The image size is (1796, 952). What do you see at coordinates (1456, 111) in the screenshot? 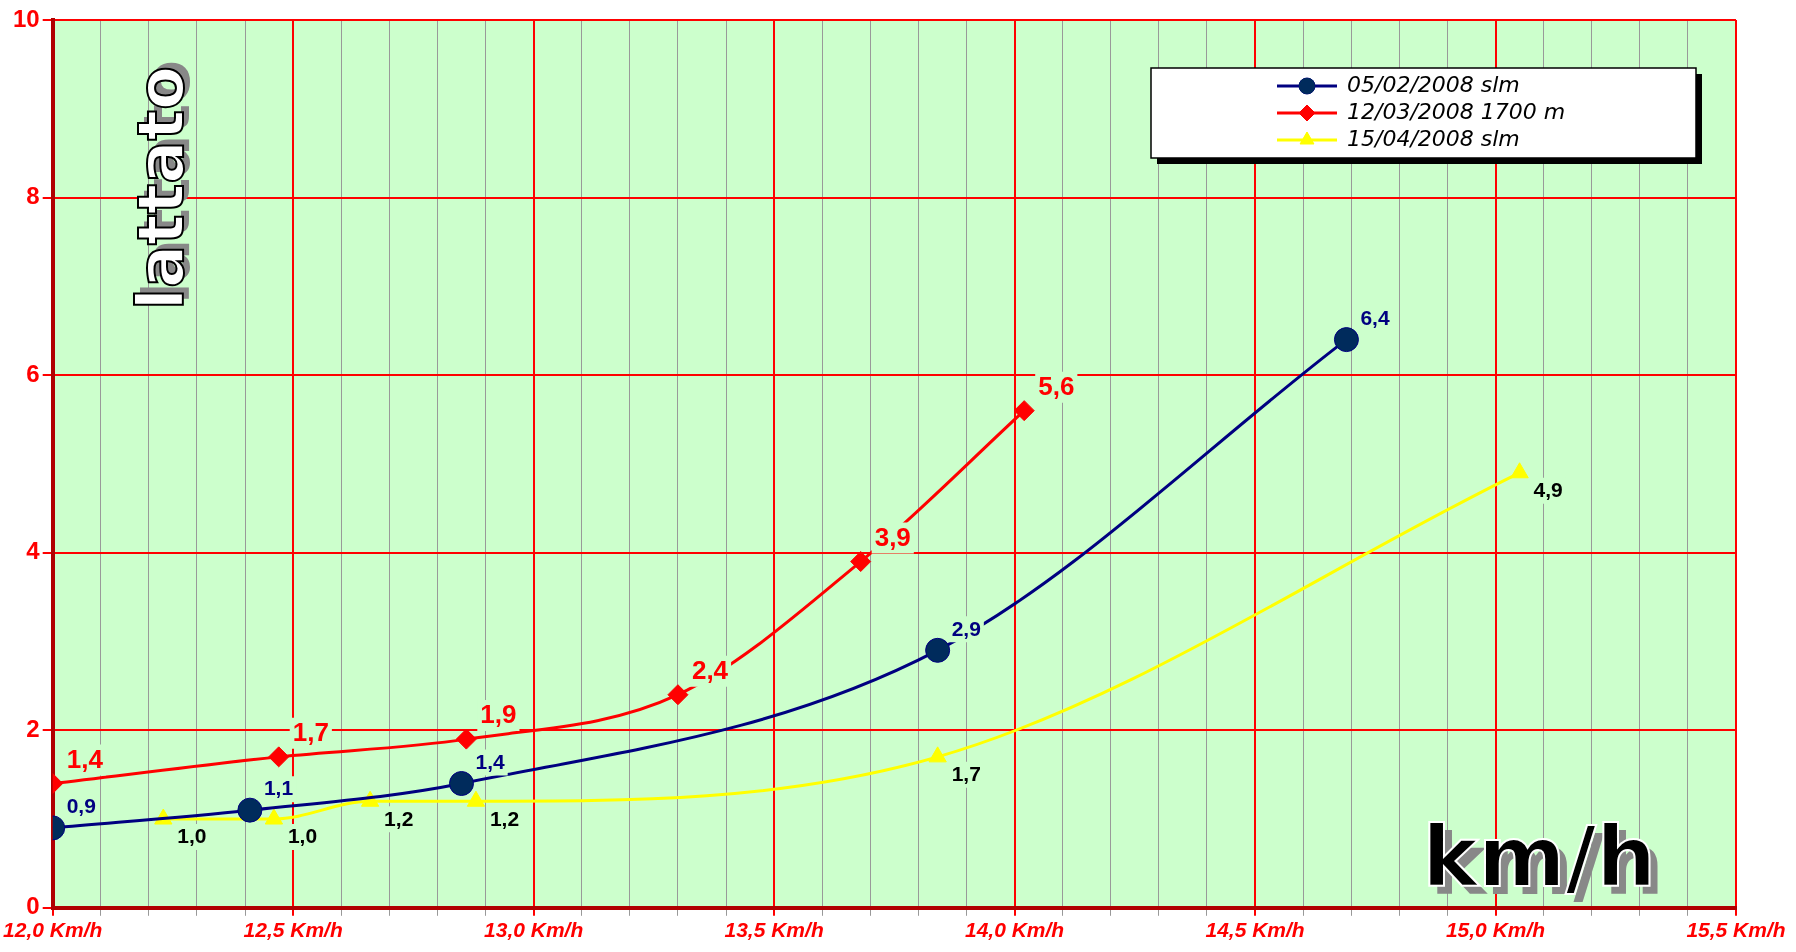
I see `legend-label: 12/03/2008 1700 m` at bounding box center [1456, 111].